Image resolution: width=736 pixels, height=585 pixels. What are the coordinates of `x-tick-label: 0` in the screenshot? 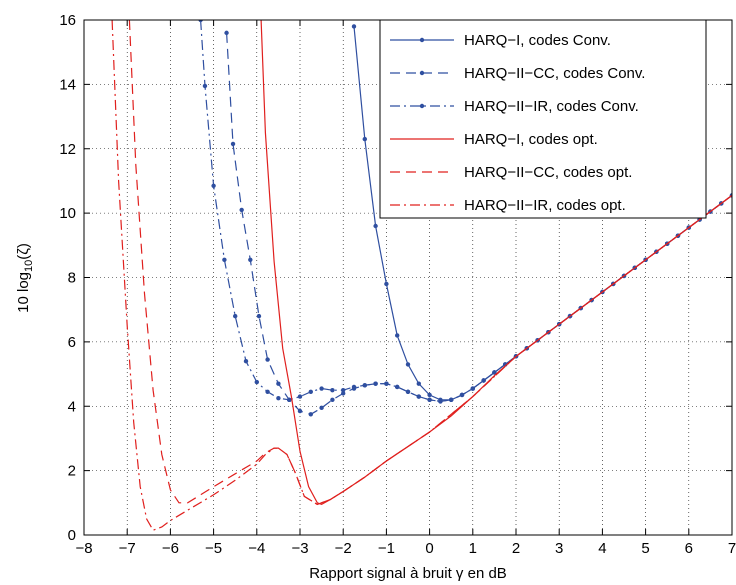 It's located at (429, 548).